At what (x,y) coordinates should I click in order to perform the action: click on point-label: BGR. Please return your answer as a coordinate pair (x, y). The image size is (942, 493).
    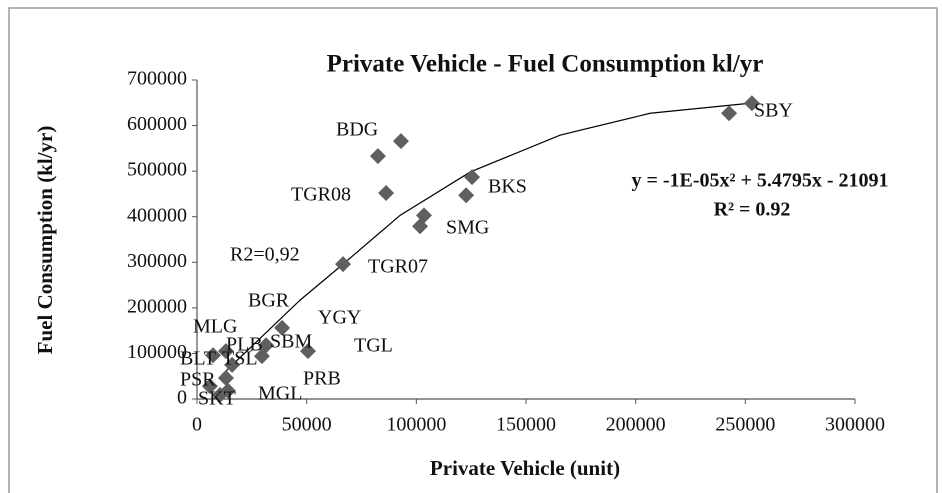
    Looking at the image, I should click on (269, 301).